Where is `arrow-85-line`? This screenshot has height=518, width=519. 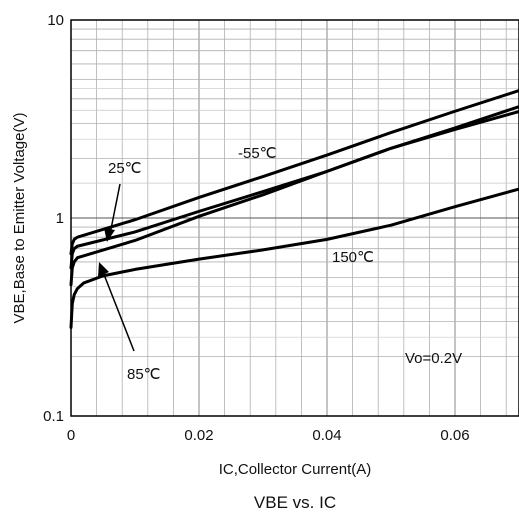
arrow-85-line is located at coordinates (118, 311).